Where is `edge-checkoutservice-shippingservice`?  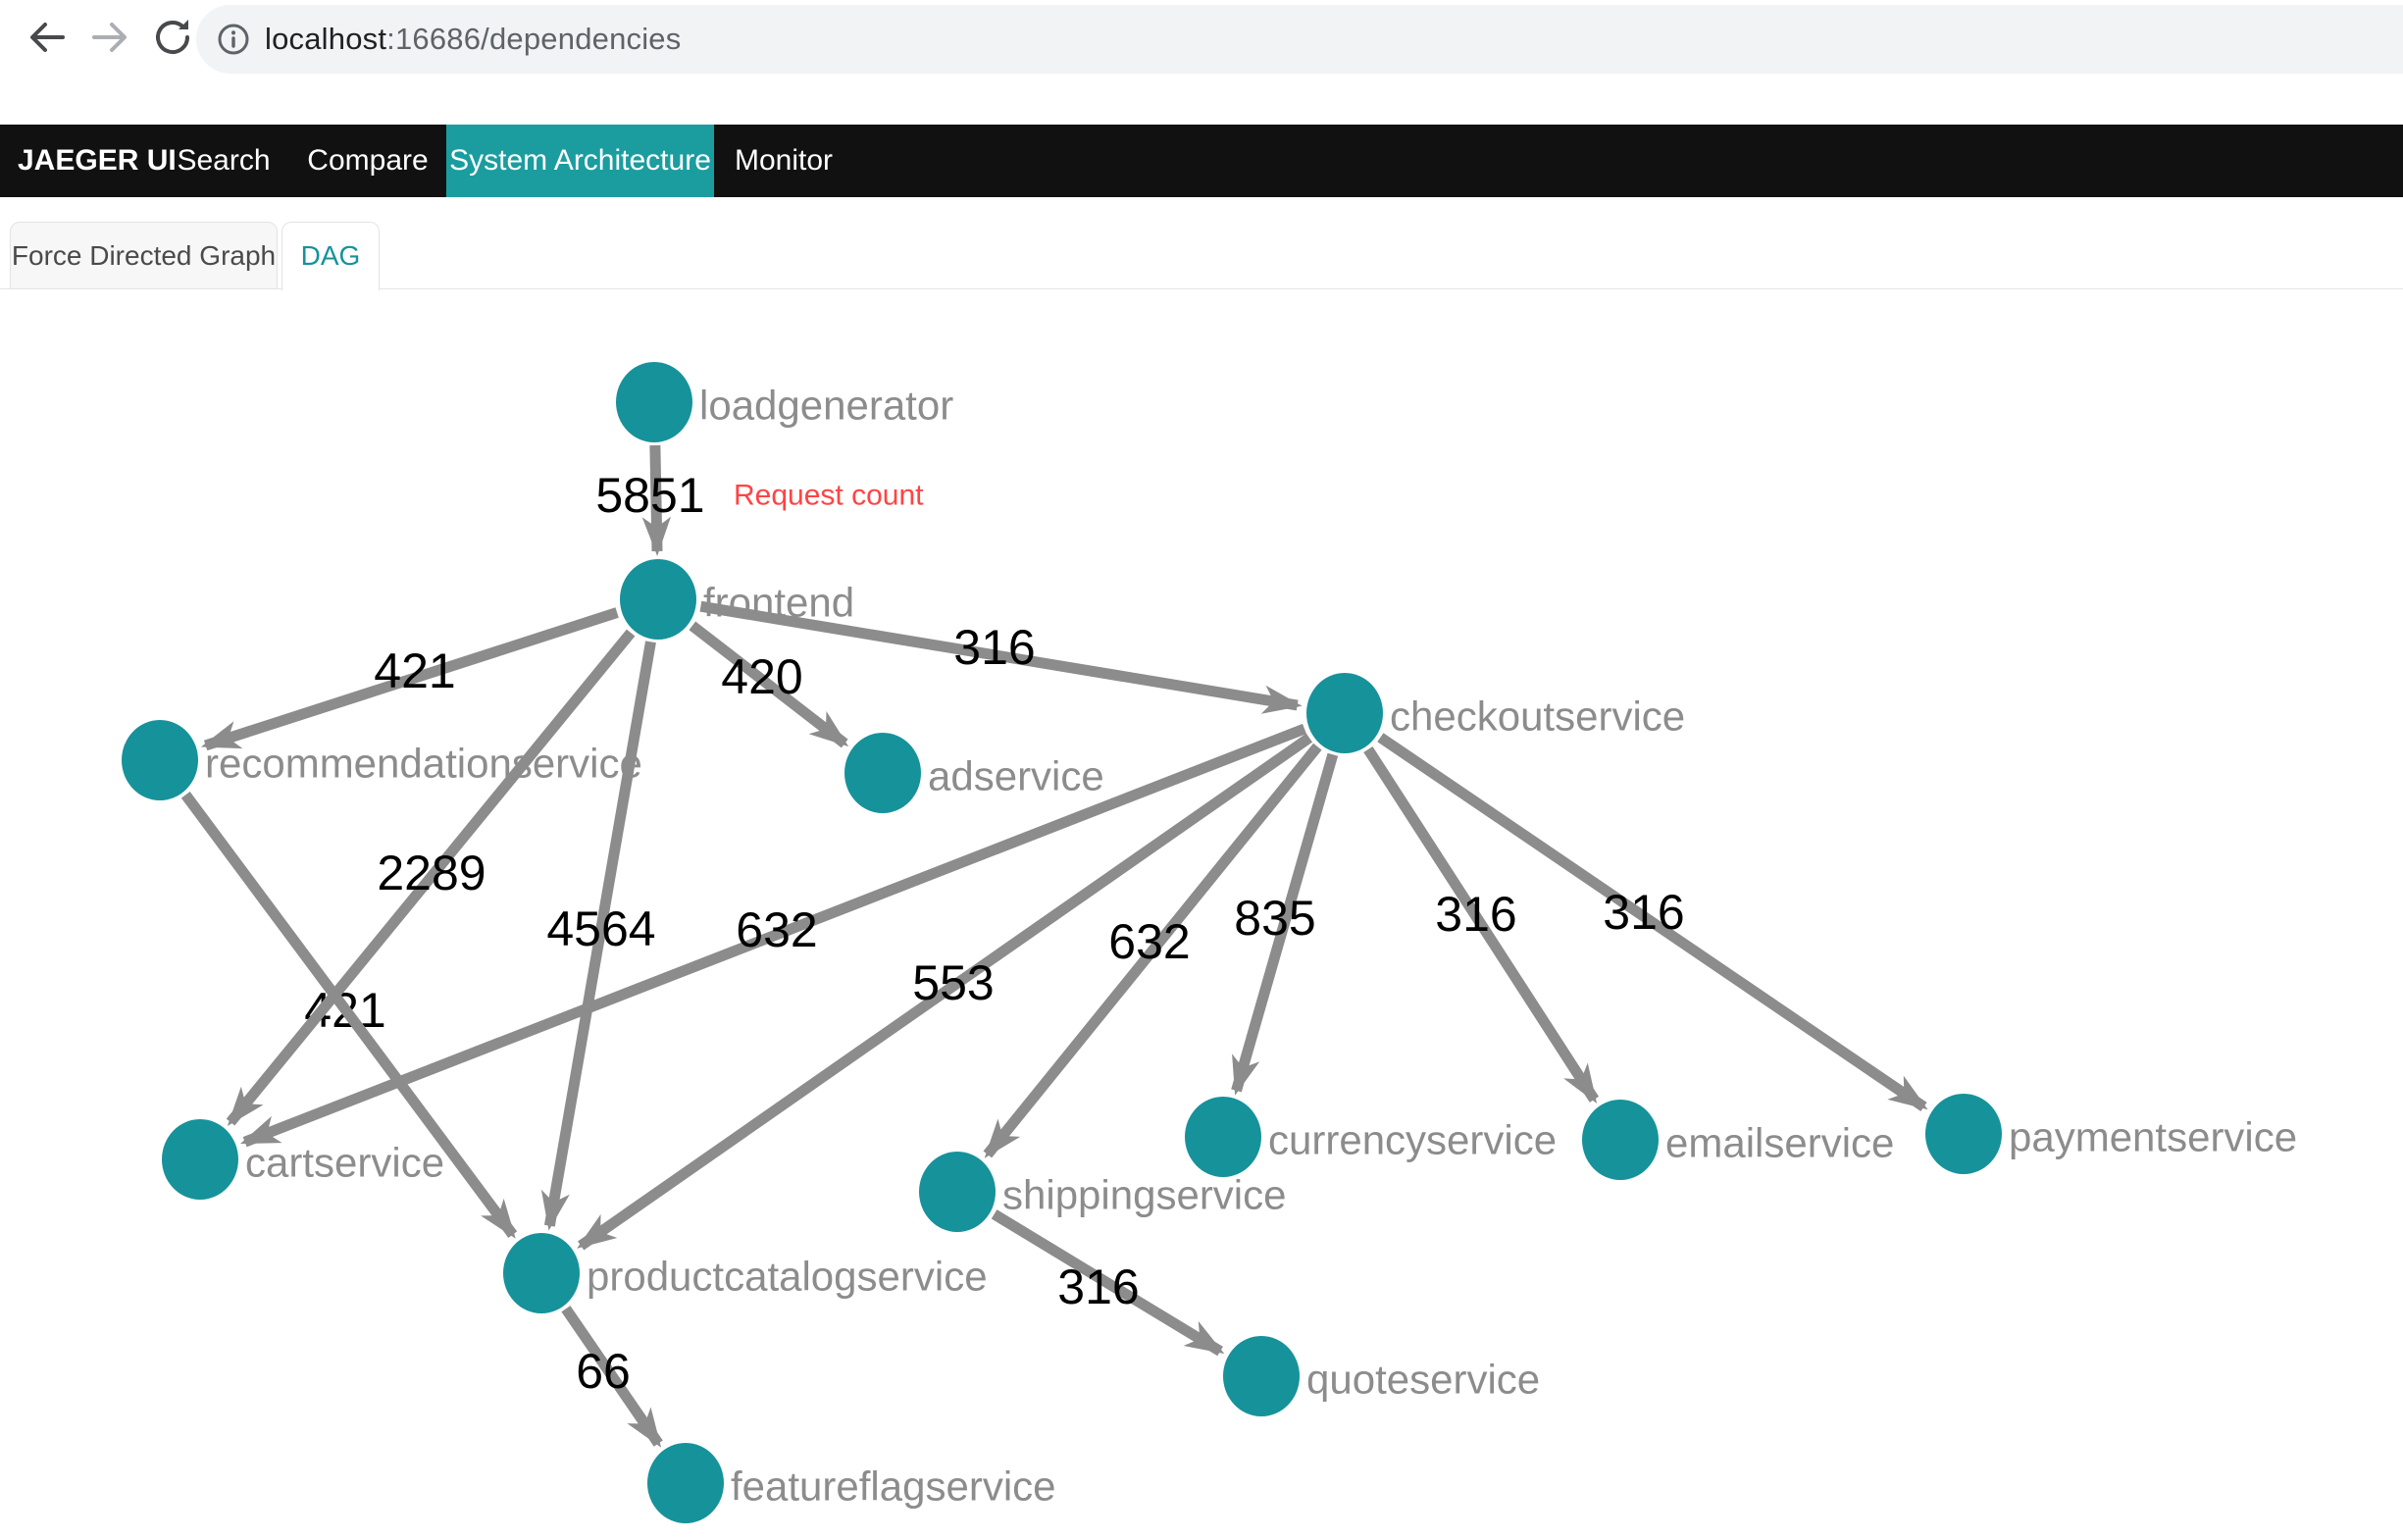 edge-checkoutservice-shippingservice is located at coordinates (1152, 950).